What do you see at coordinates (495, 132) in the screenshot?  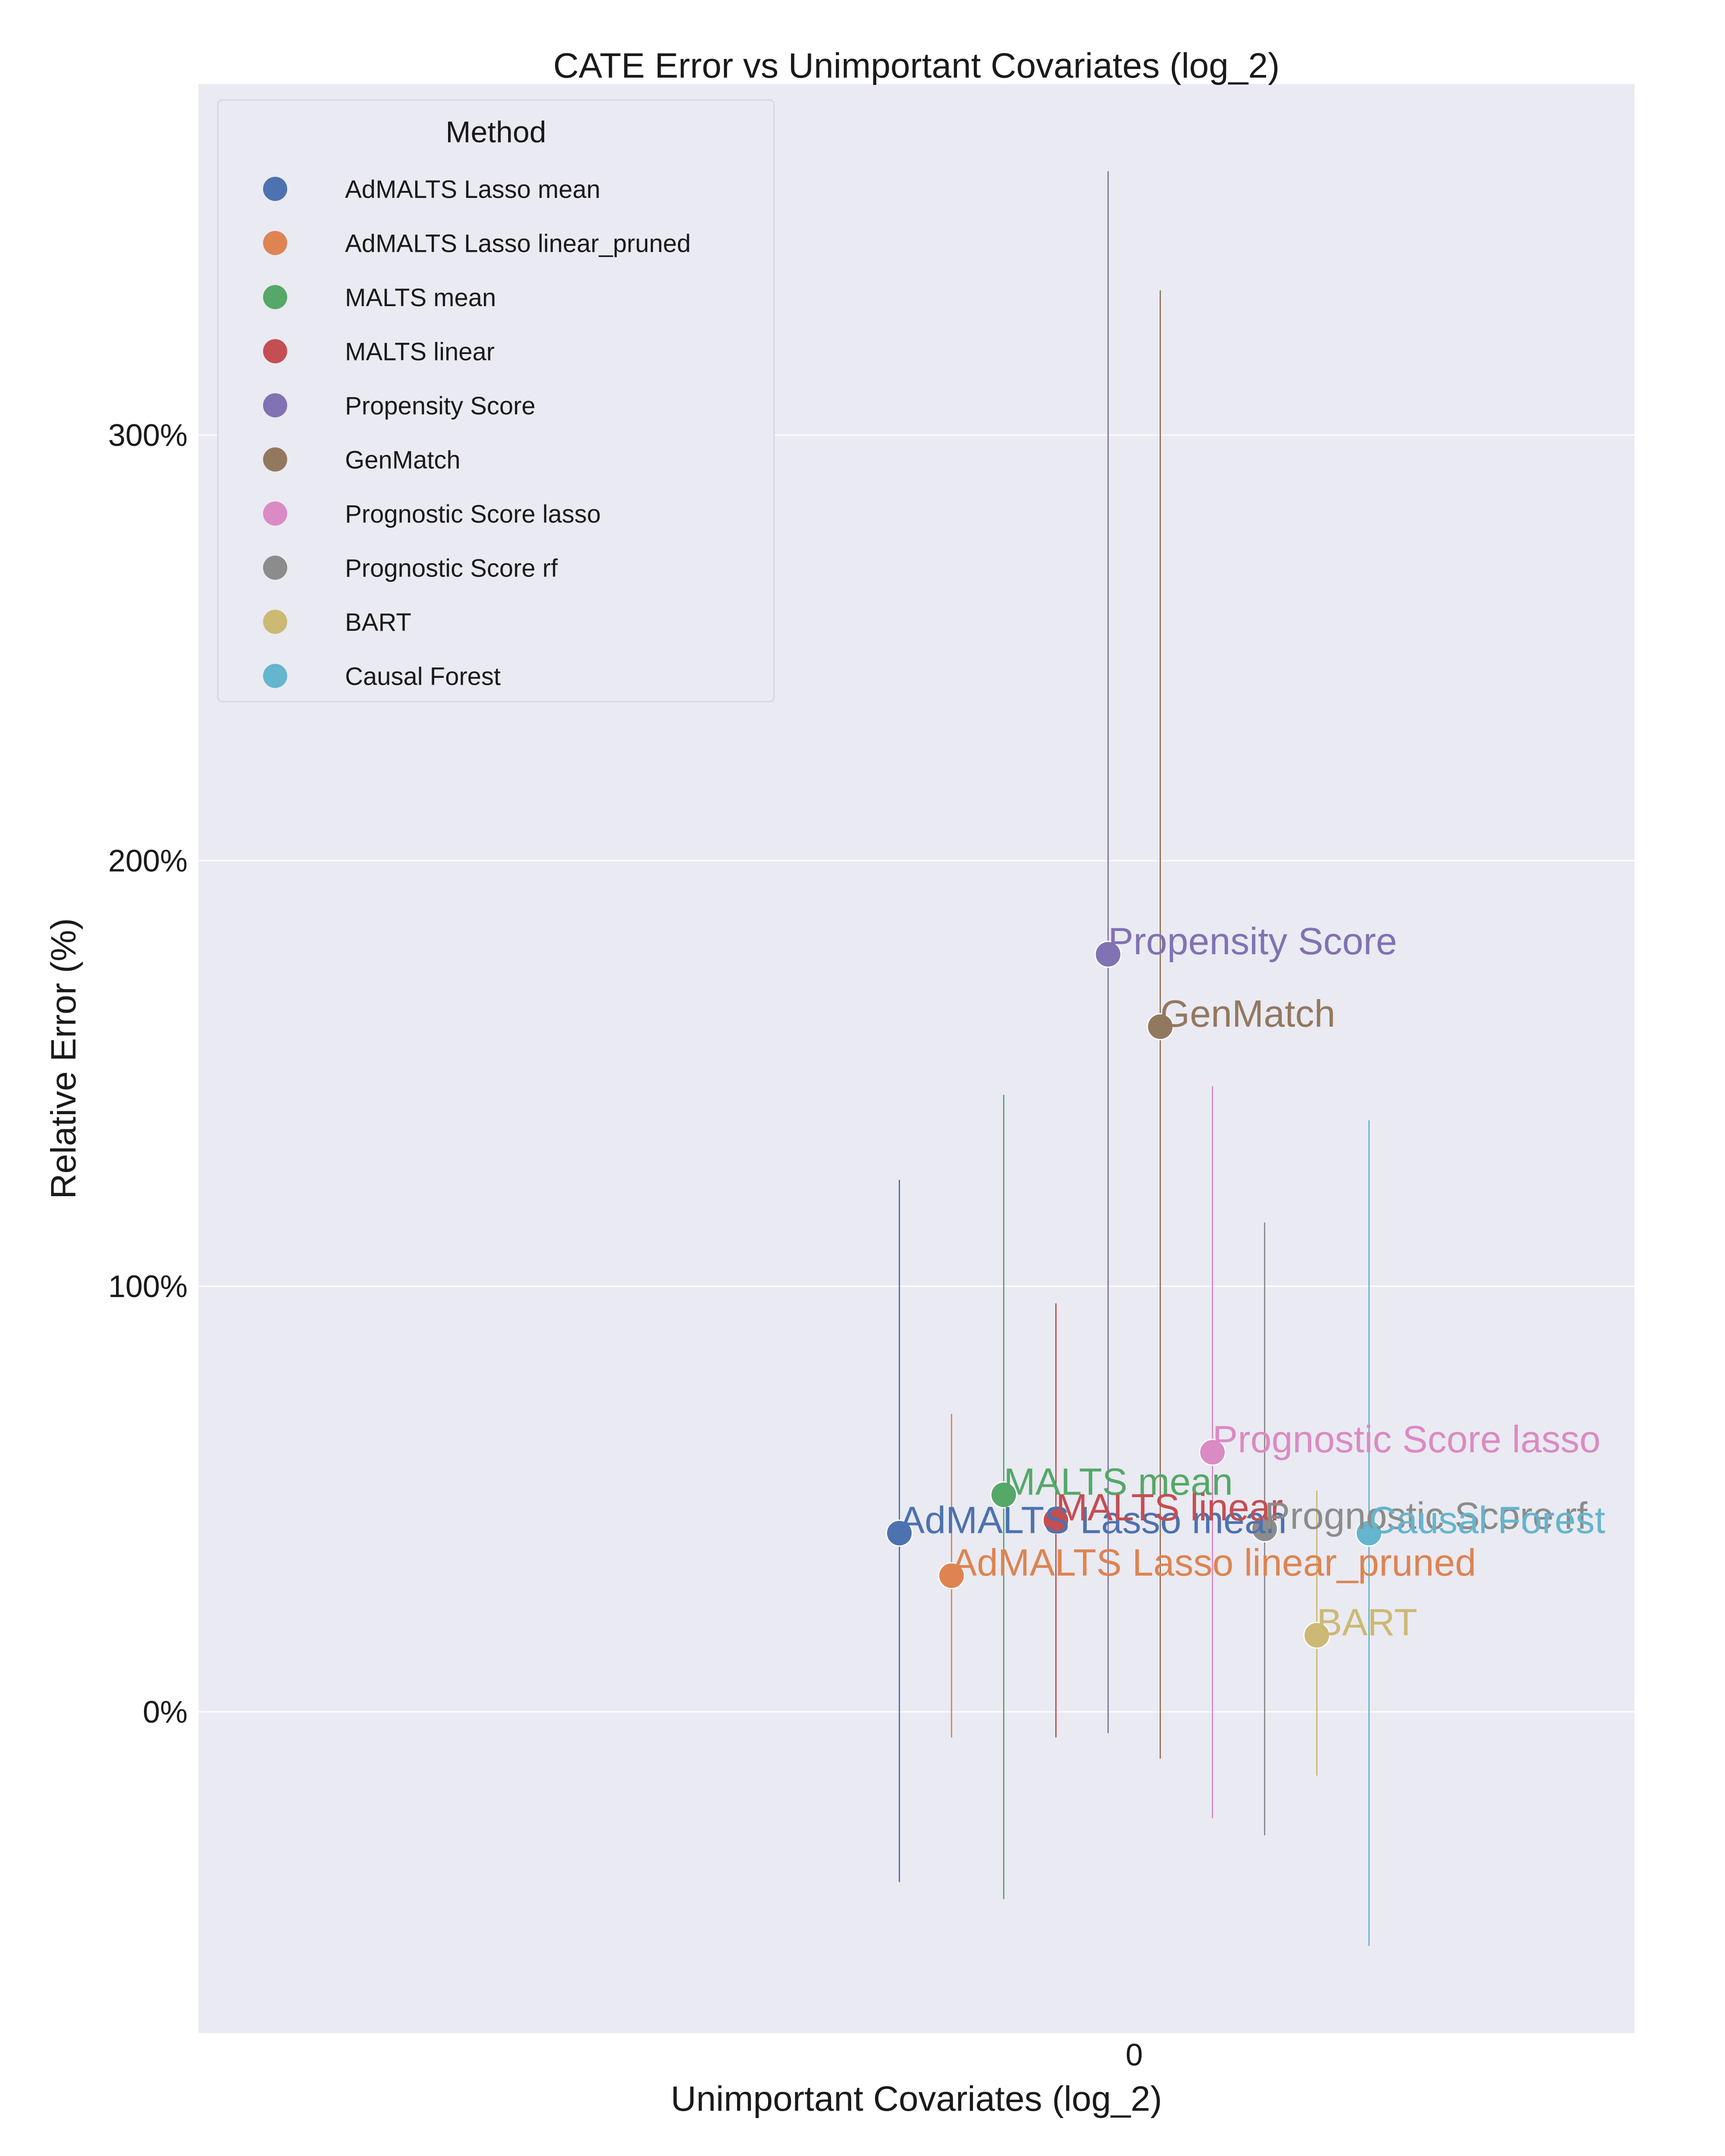 I see `legend-title: Method` at bounding box center [495, 132].